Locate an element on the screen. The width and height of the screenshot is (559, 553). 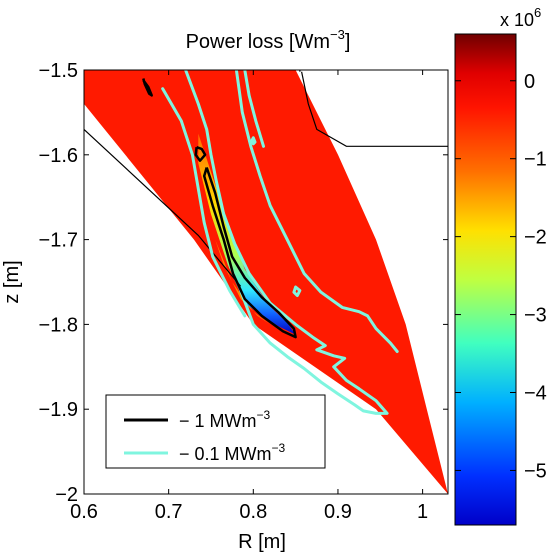
colorbar-gradient is located at coordinates (485, 279).